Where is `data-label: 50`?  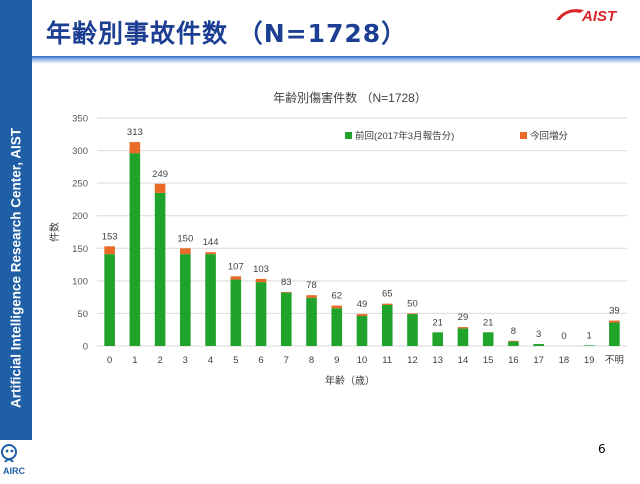
data-label: 50 is located at coordinates (412, 303).